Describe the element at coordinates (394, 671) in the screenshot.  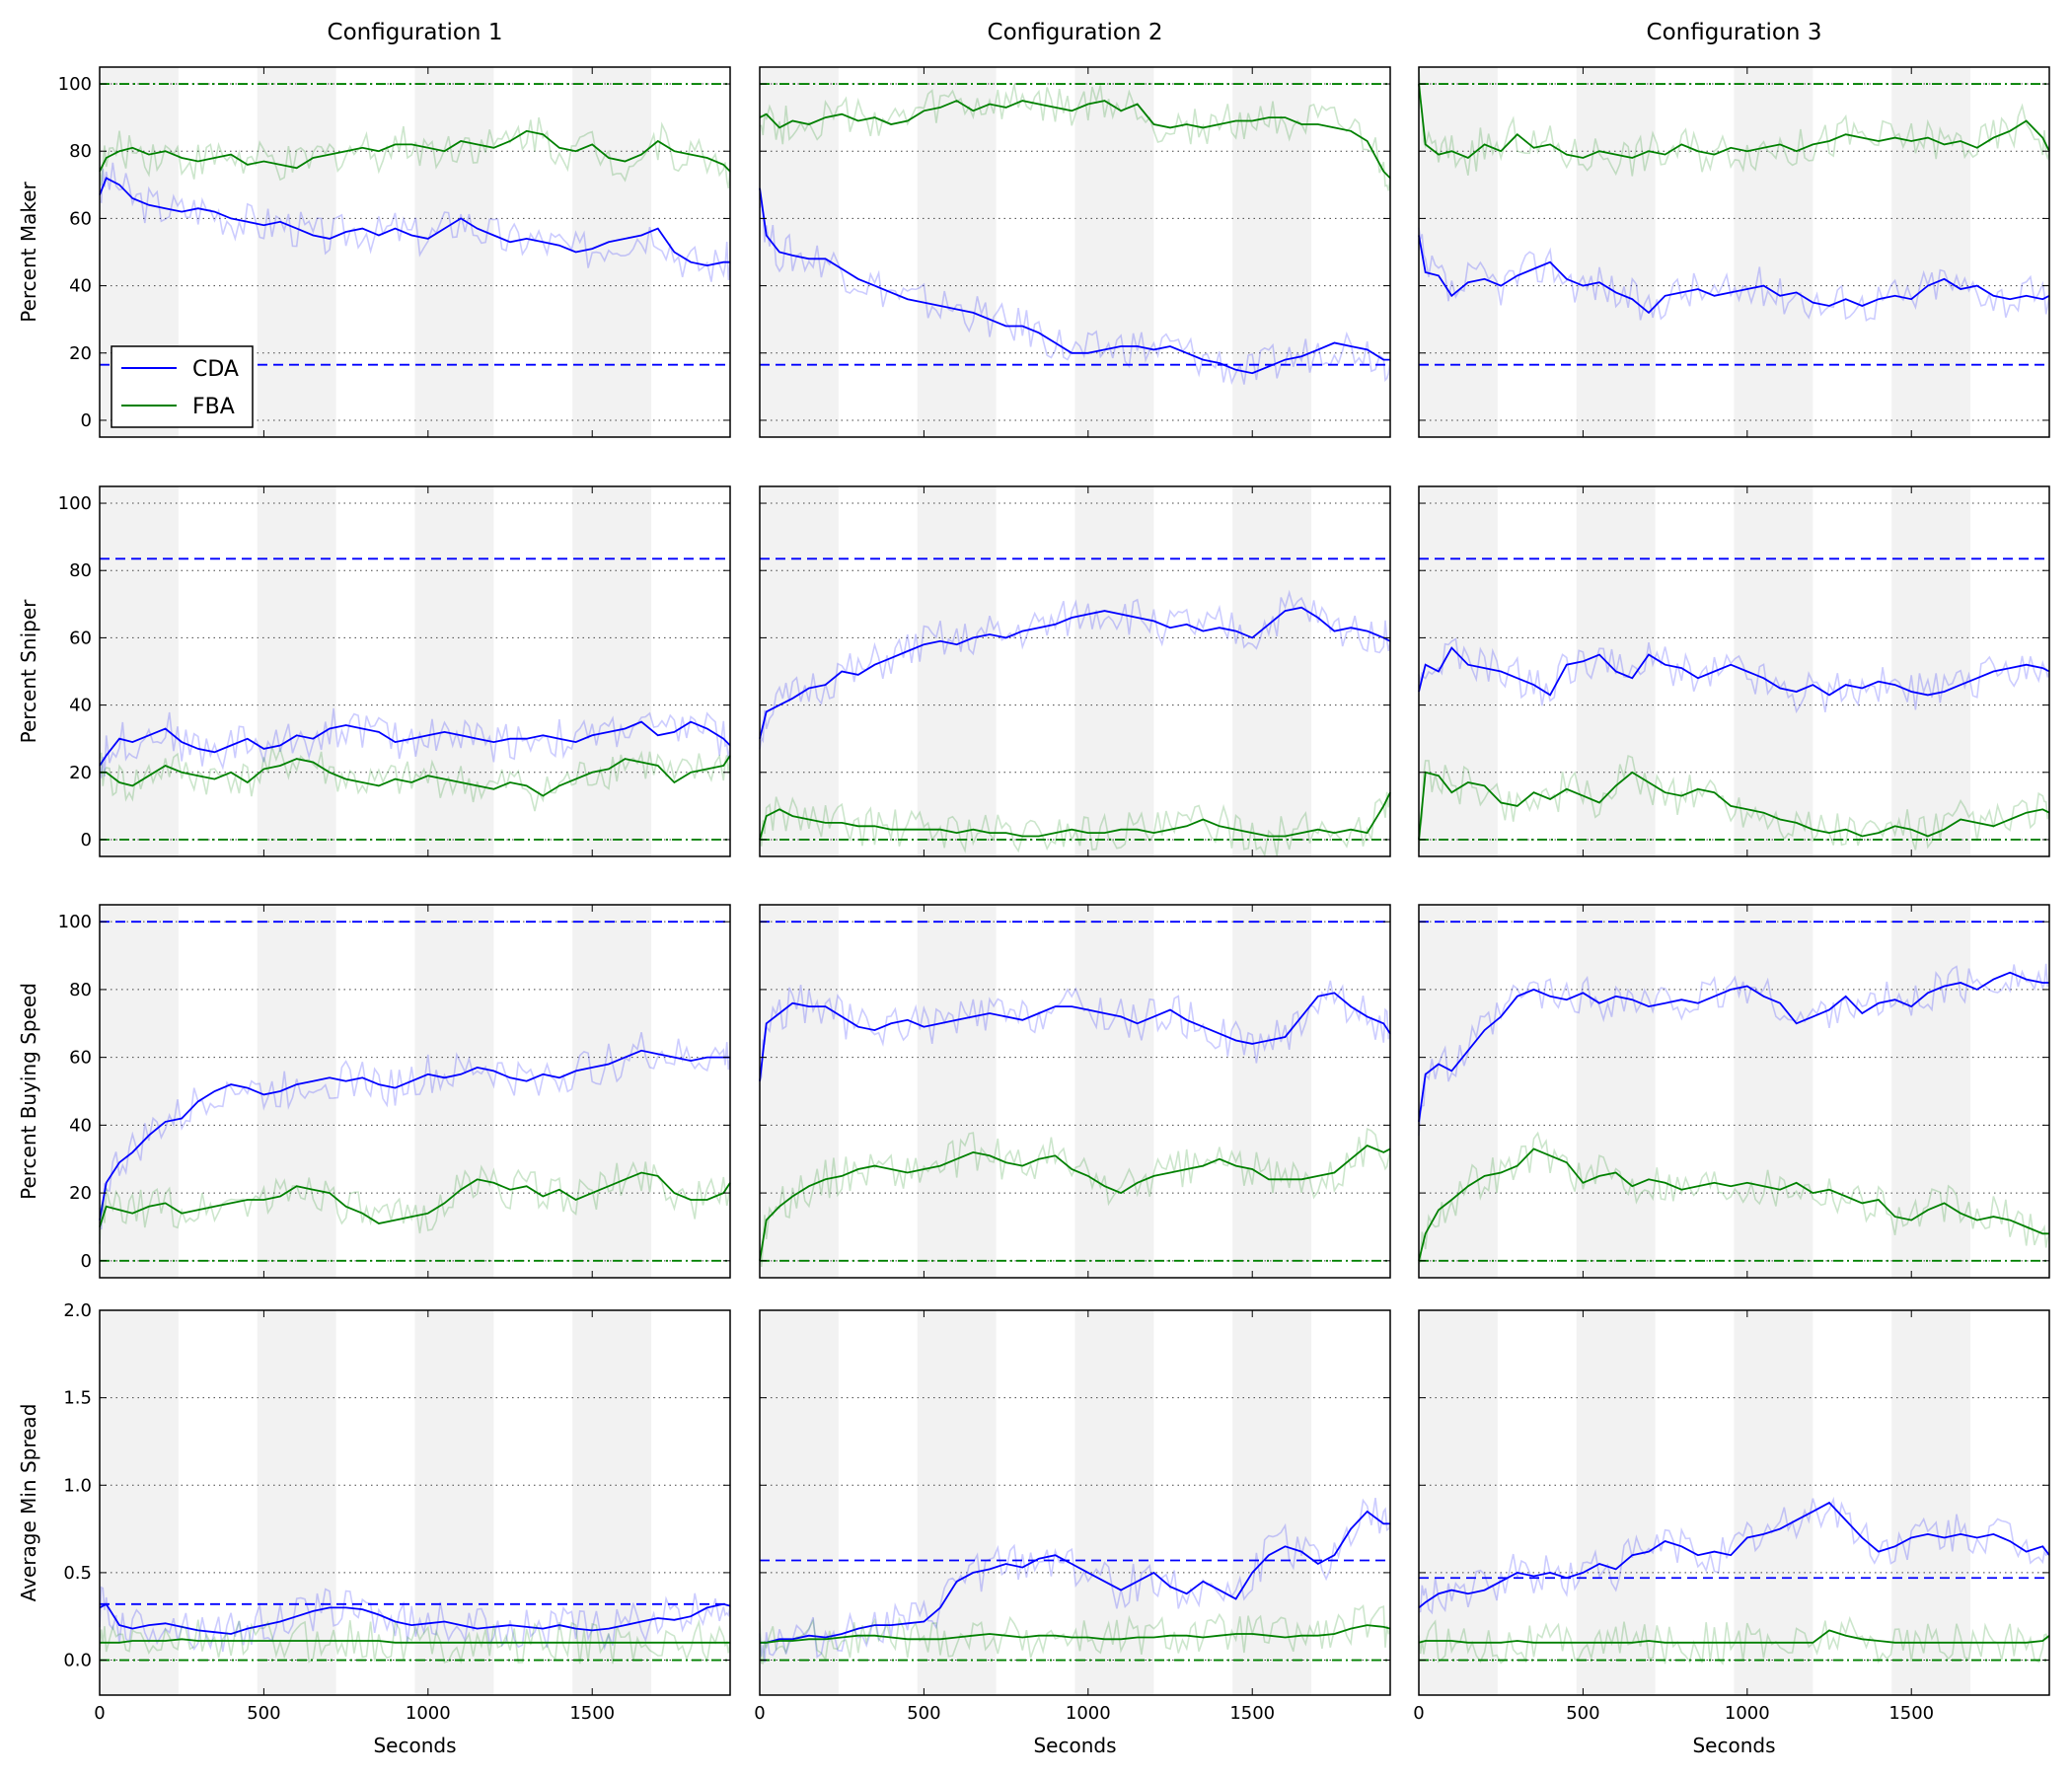
I see `panel: 0 20 40 60 80 100` at that location.